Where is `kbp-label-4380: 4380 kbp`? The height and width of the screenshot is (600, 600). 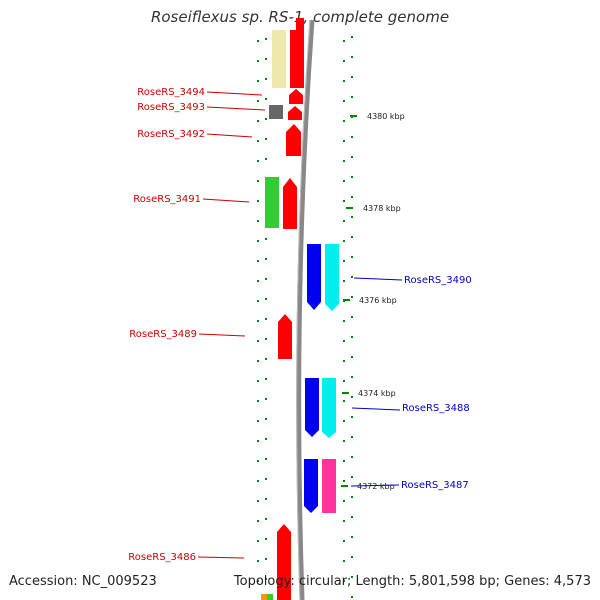 kbp-label-4380: 4380 kbp is located at coordinates (386, 116).